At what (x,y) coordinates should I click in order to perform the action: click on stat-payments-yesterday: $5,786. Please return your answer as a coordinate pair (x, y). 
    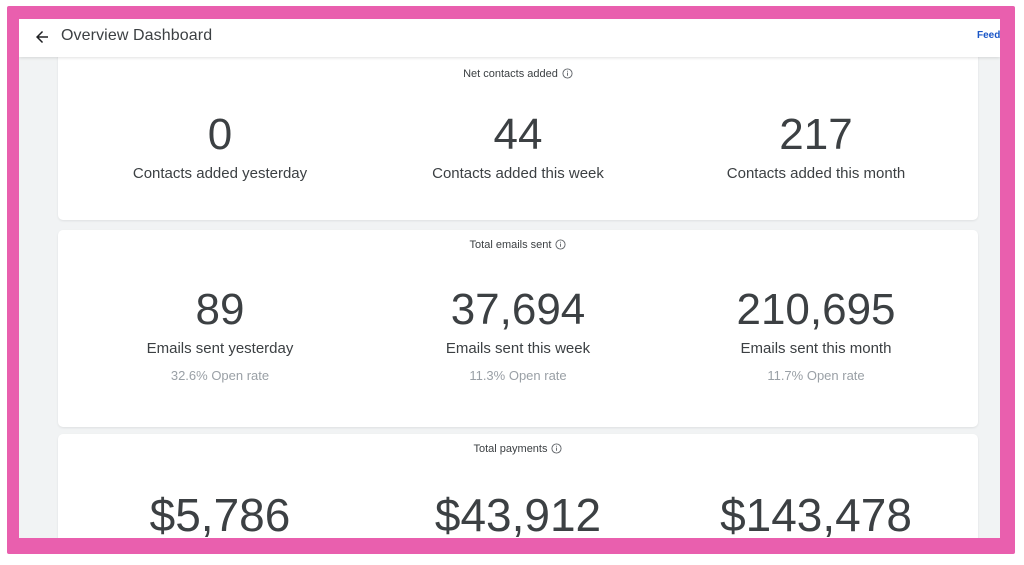
    Looking at the image, I should click on (220, 515).